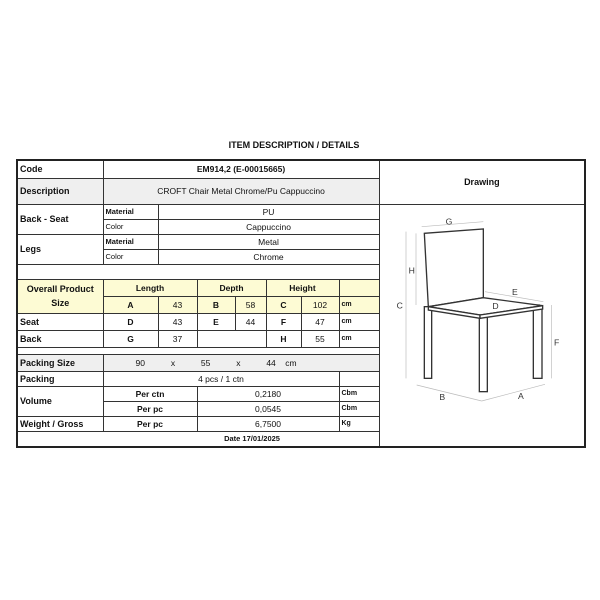 This screenshot has width=600, height=600. What do you see at coordinates (482, 182) in the screenshot?
I see `drawing-header: Drawing` at bounding box center [482, 182].